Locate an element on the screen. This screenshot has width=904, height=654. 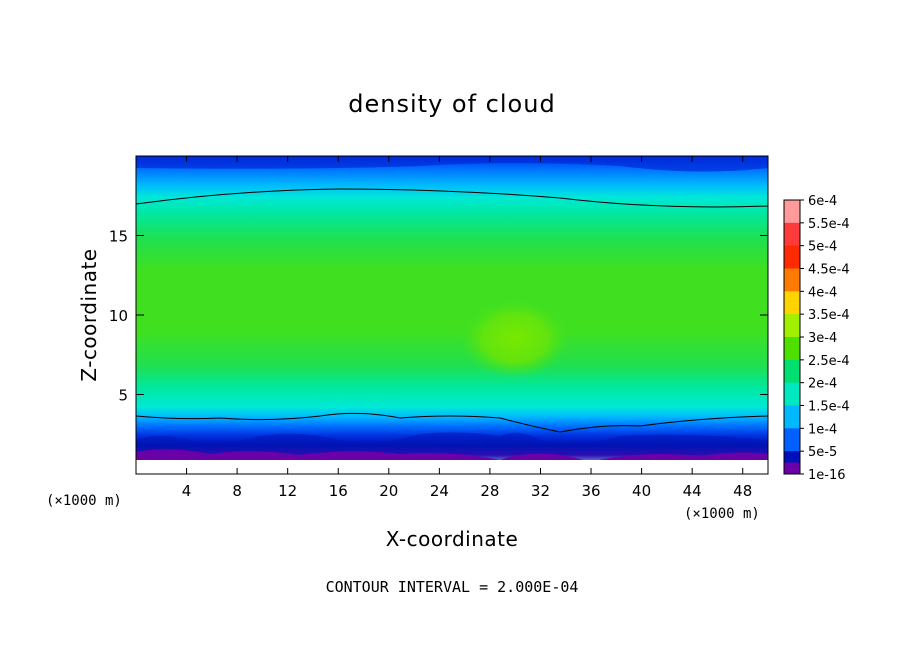
top-low-density-band is located at coordinates (452, 164).